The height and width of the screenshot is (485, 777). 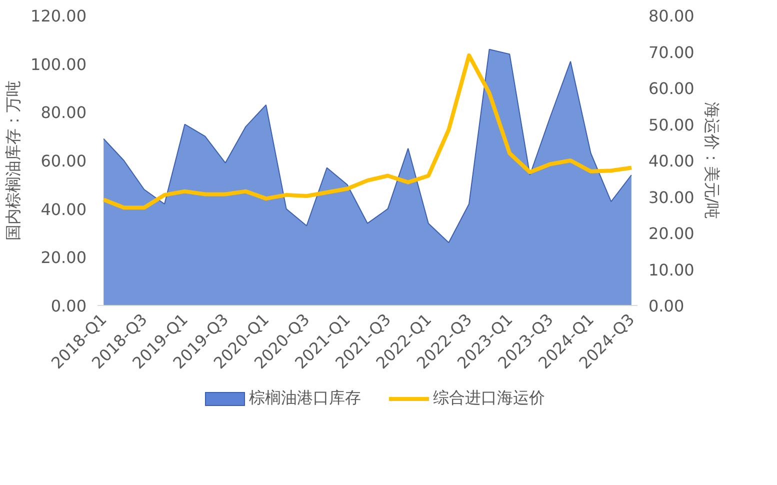 What do you see at coordinates (63, 209) in the screenshot?
I see `y-tick-label: 40.00` at bounding box center [63, 209].